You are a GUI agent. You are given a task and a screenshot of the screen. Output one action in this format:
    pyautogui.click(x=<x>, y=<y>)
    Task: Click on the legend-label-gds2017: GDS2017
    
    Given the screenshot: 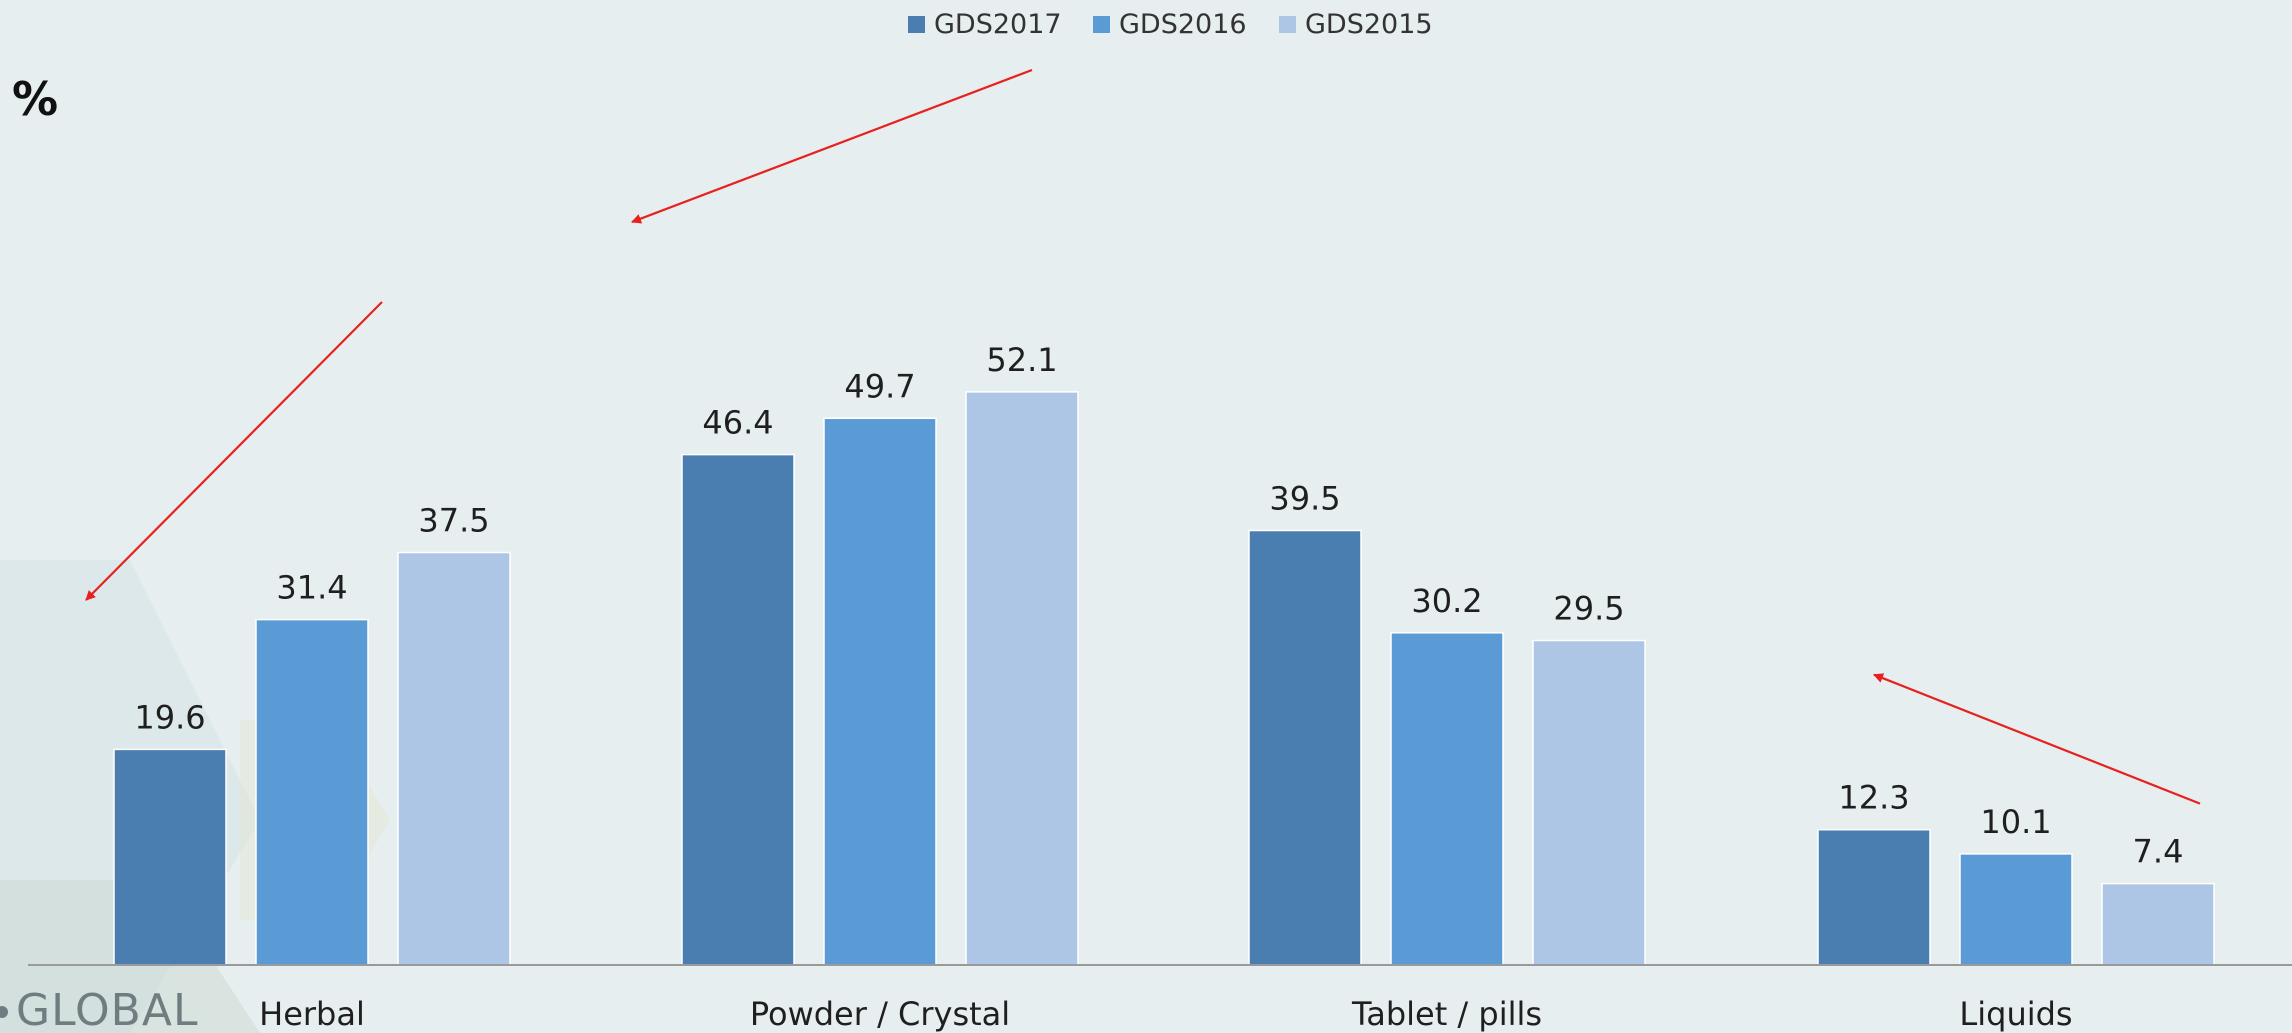 What is the action you would take?
    pyautogui.click(x=998, y=24)
    